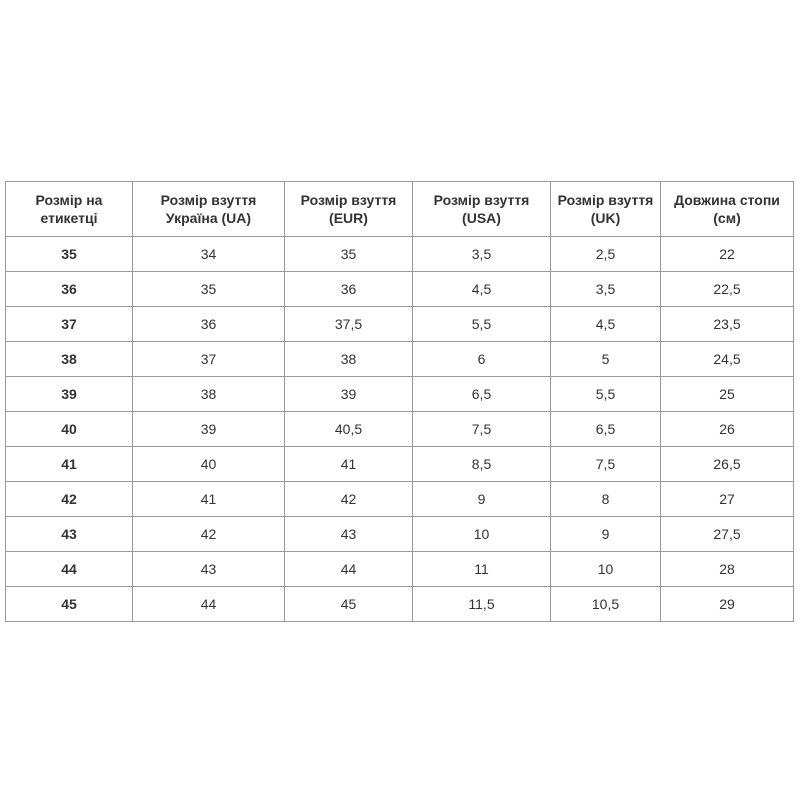  I want to click on table-cell: 37,5, so click(348, 324).